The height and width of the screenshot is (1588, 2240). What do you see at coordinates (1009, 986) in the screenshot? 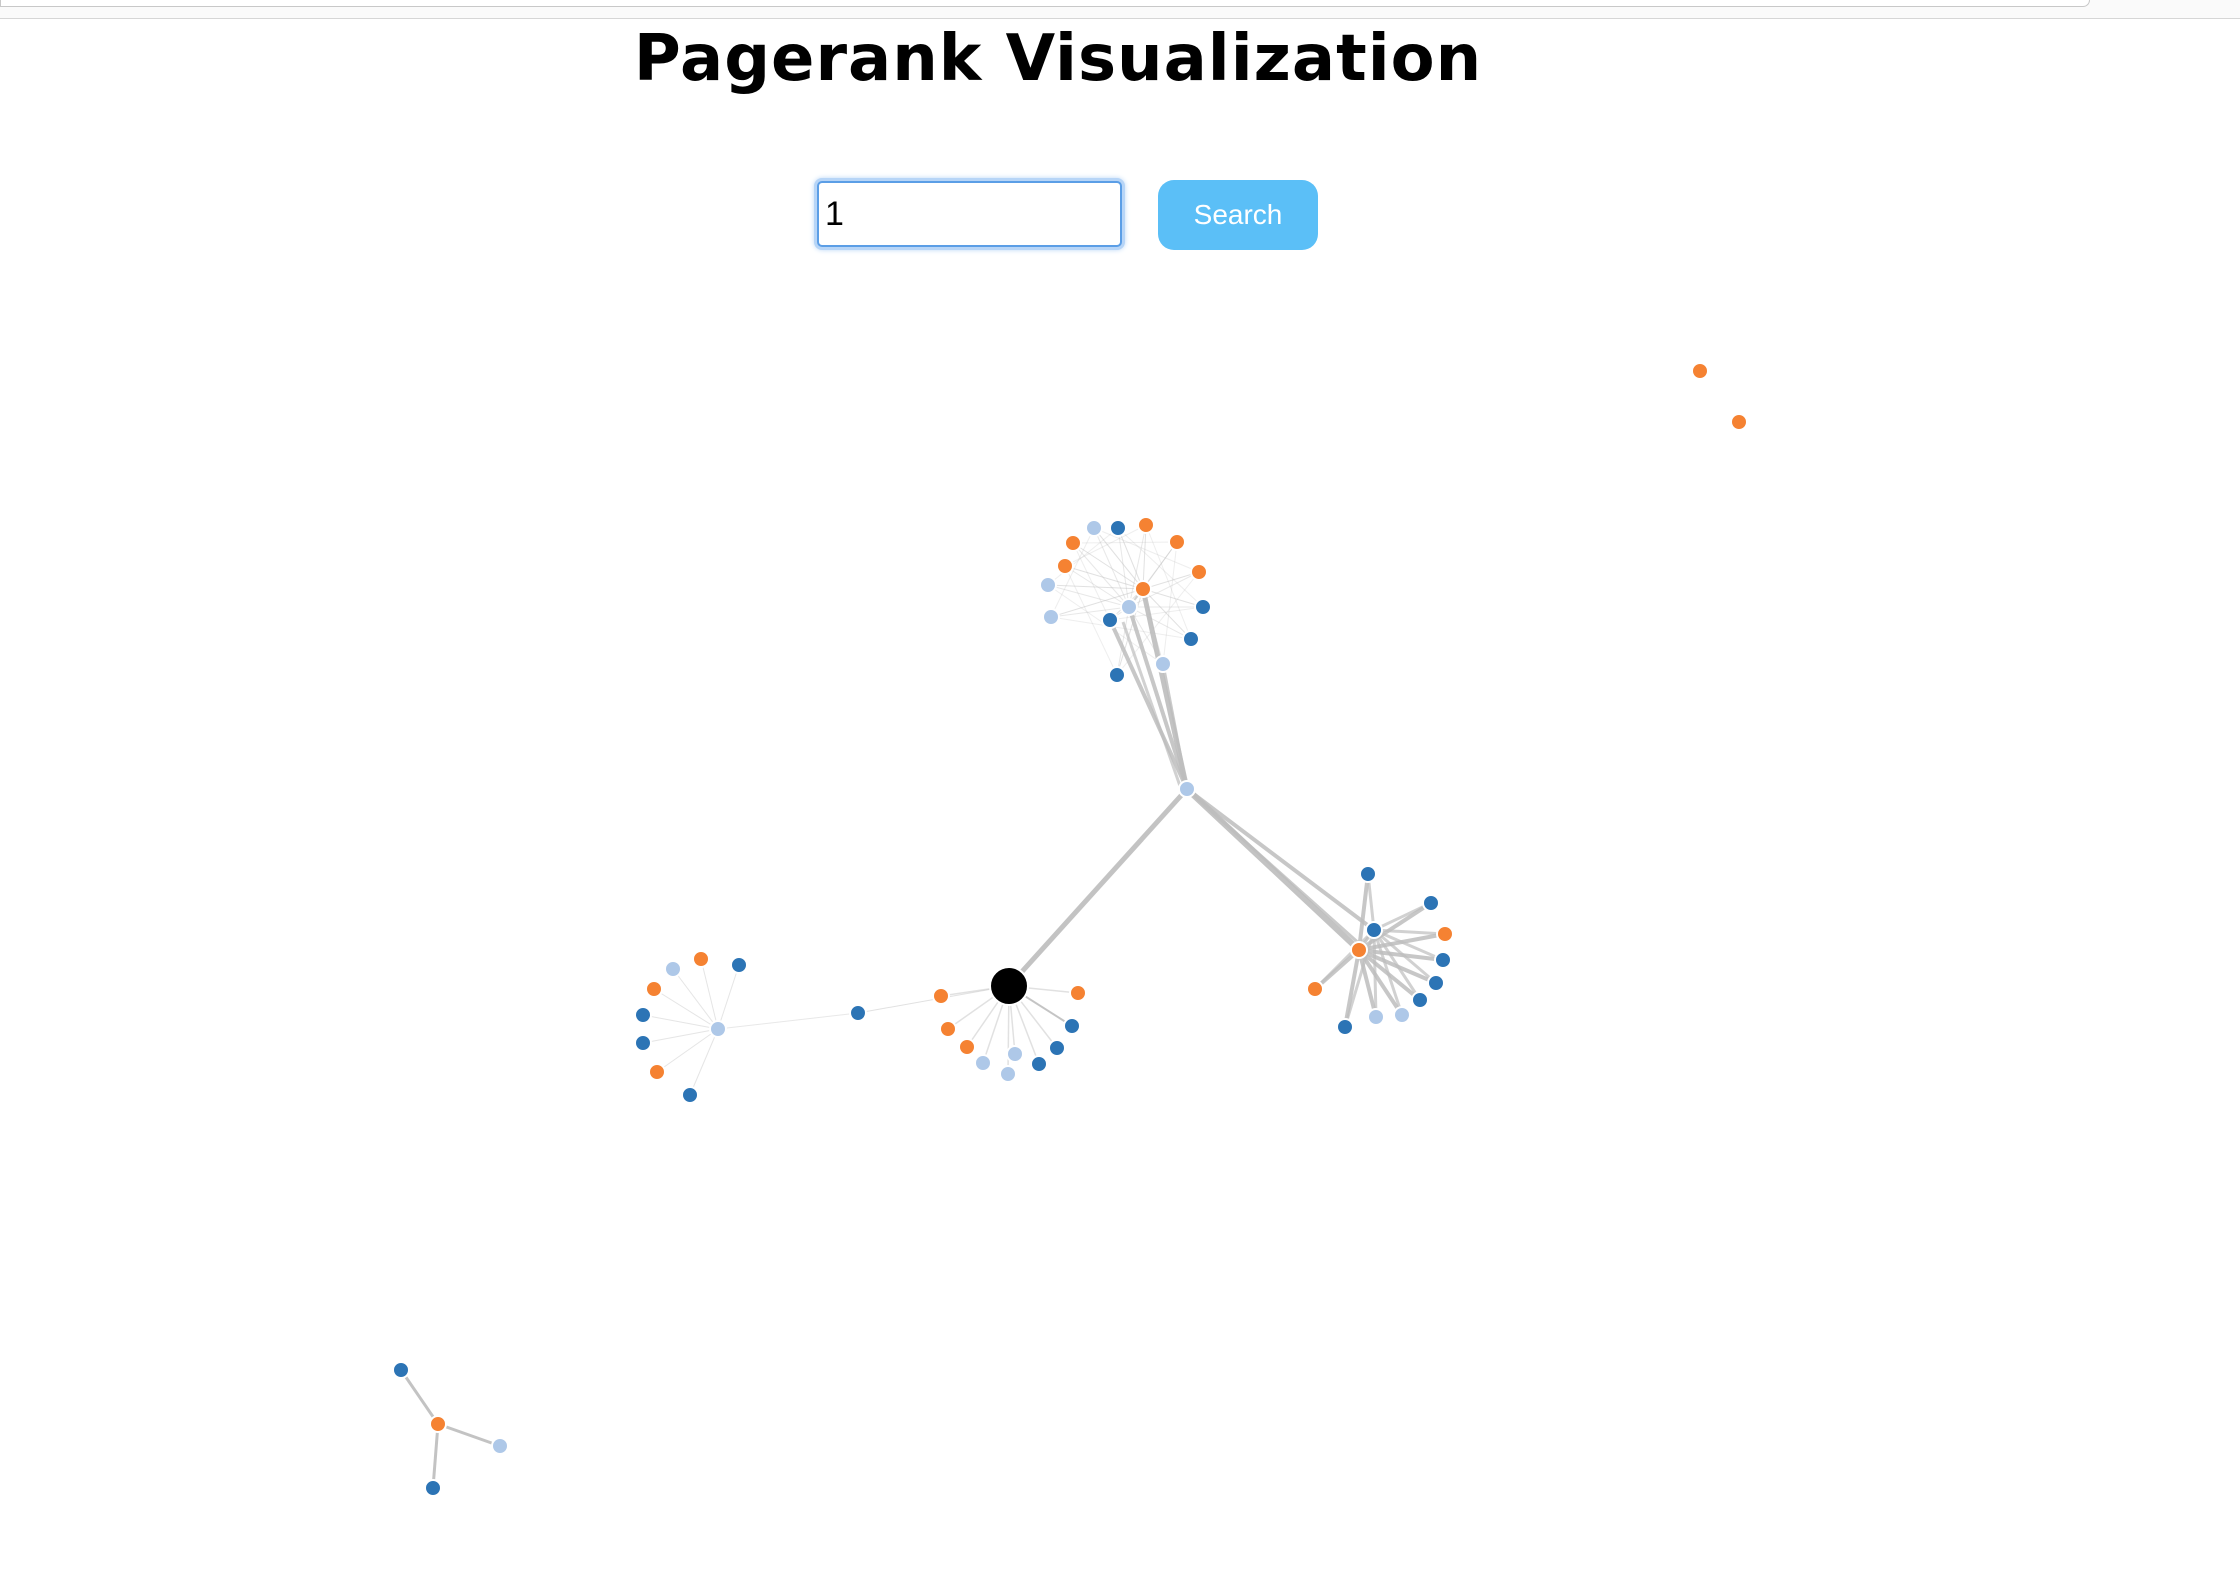
I see `selected-node` at bounding box center [1009, 986].